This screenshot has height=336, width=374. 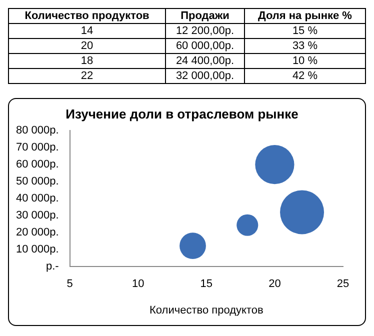 I want to click on text: 60 000,00р., so click(x=205, y=46).